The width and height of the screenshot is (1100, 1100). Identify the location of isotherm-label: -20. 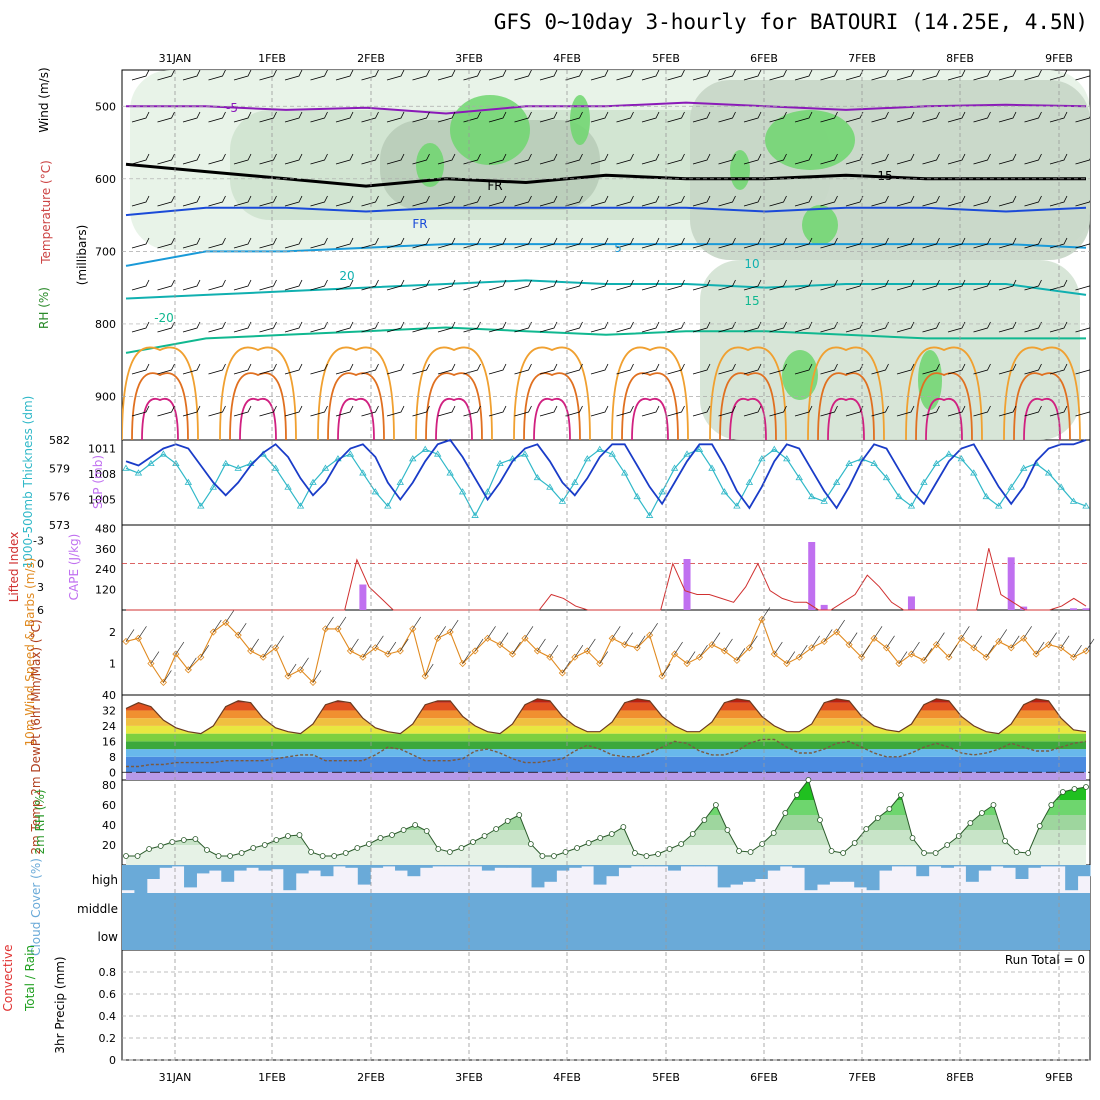
(164, 318).